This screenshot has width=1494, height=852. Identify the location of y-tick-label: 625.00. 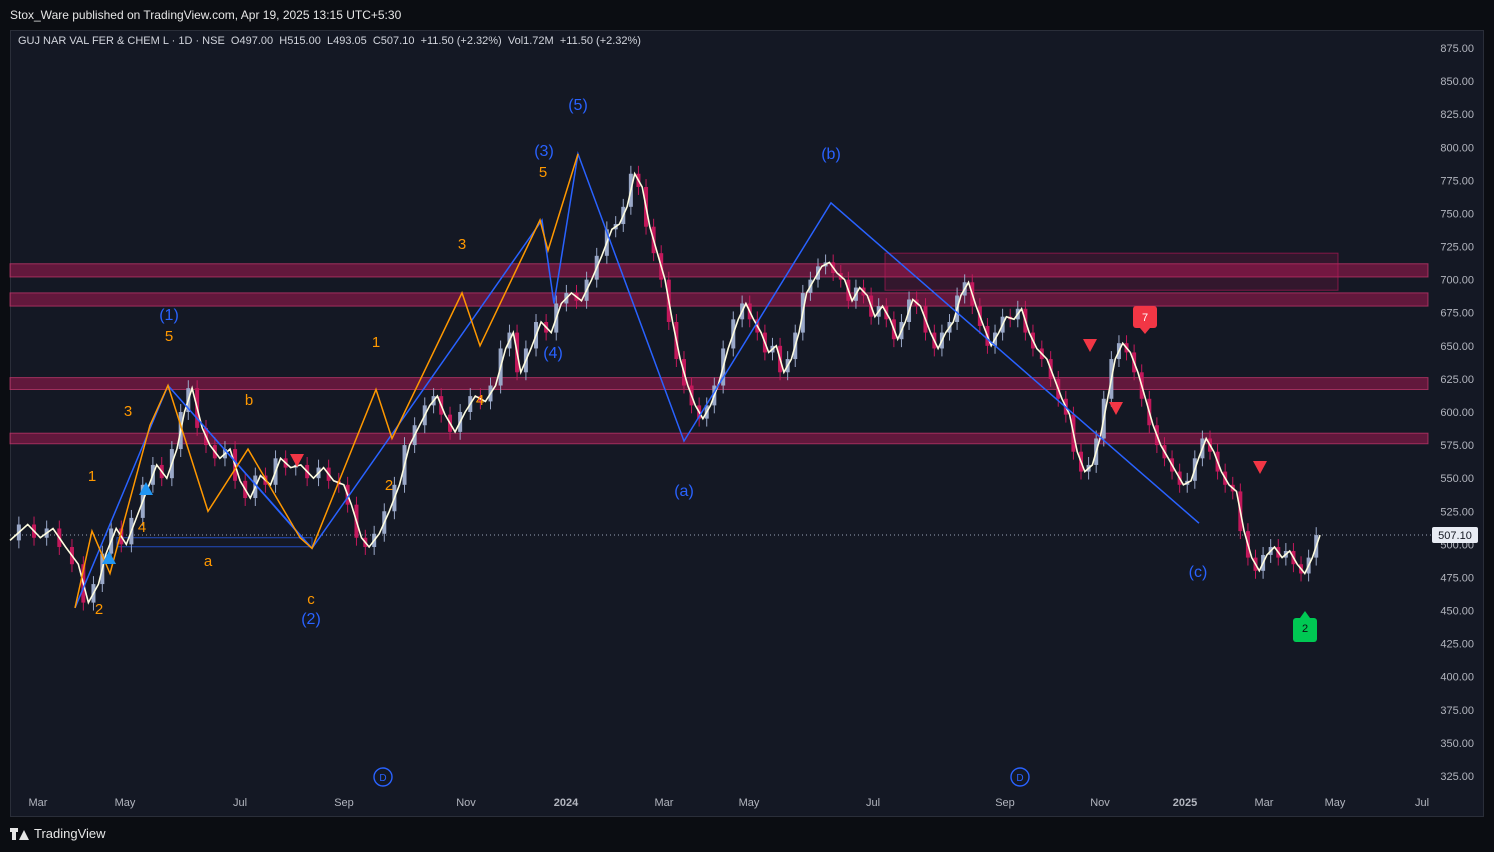
(1457, 380).